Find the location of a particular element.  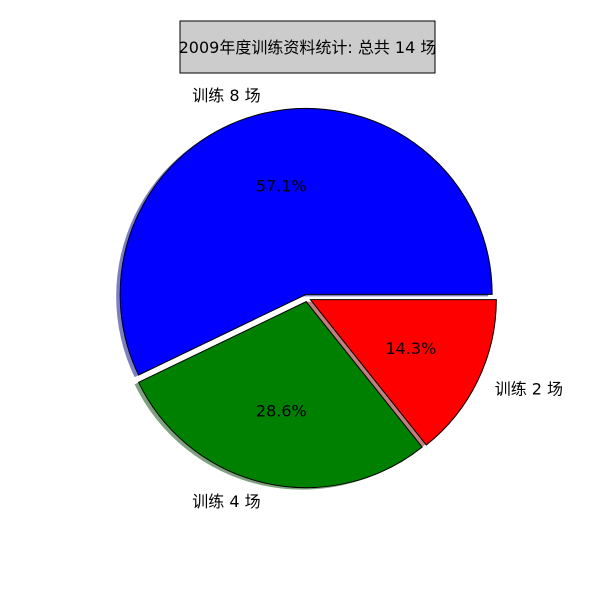

chart-title-background is located at coordinates (307, 47).